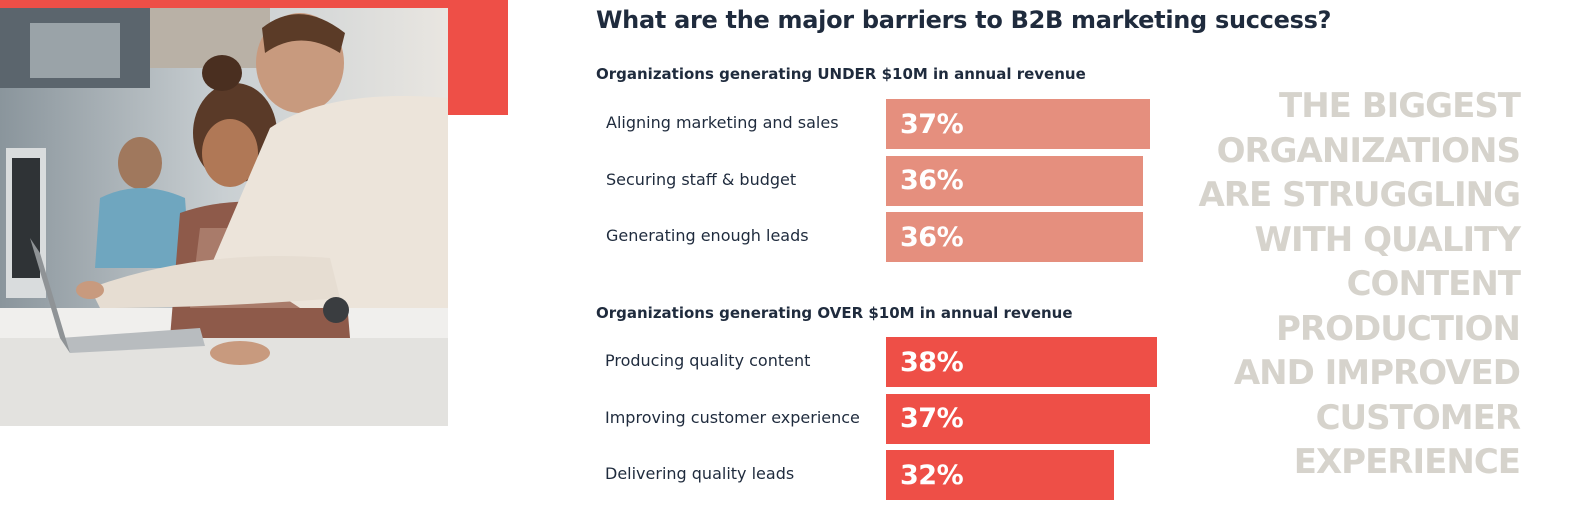  I want to click on callout-line: THE BIGGEST, so click(1400, 106).